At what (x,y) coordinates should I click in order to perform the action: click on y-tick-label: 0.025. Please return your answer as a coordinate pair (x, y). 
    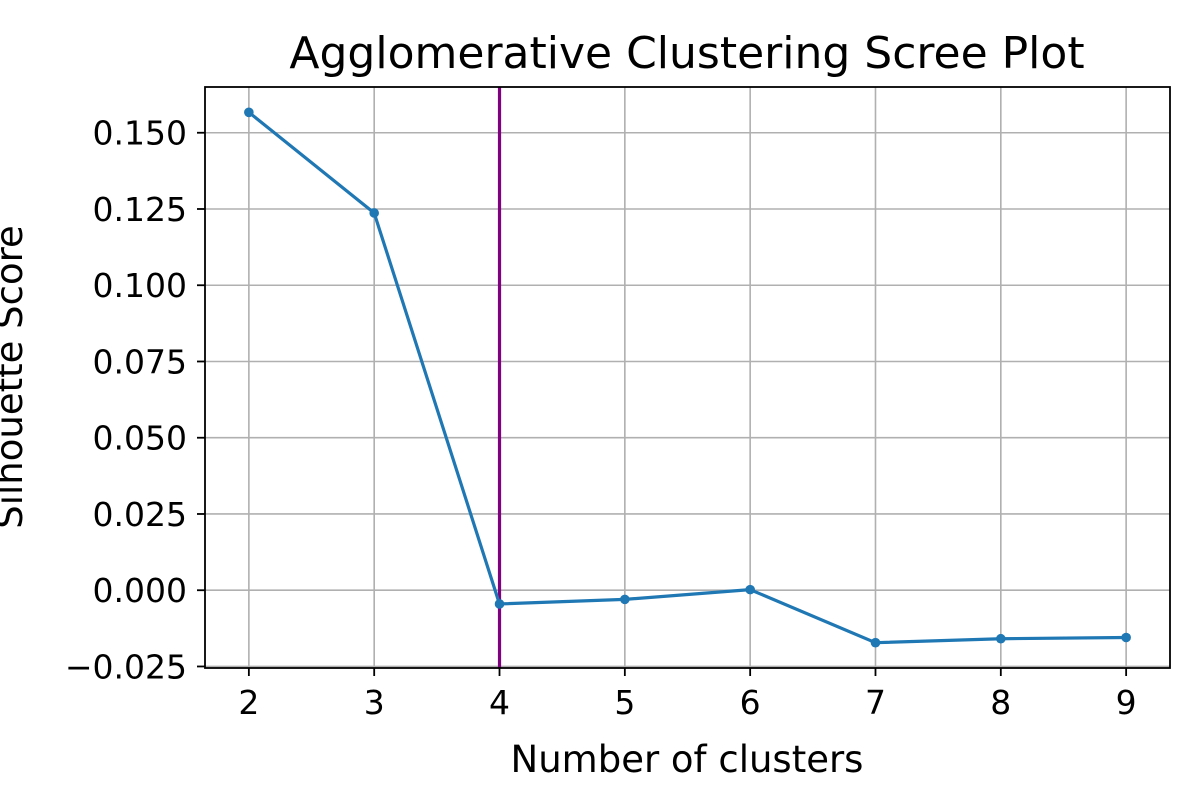
    Looking at the image, I should click on (140, 514).